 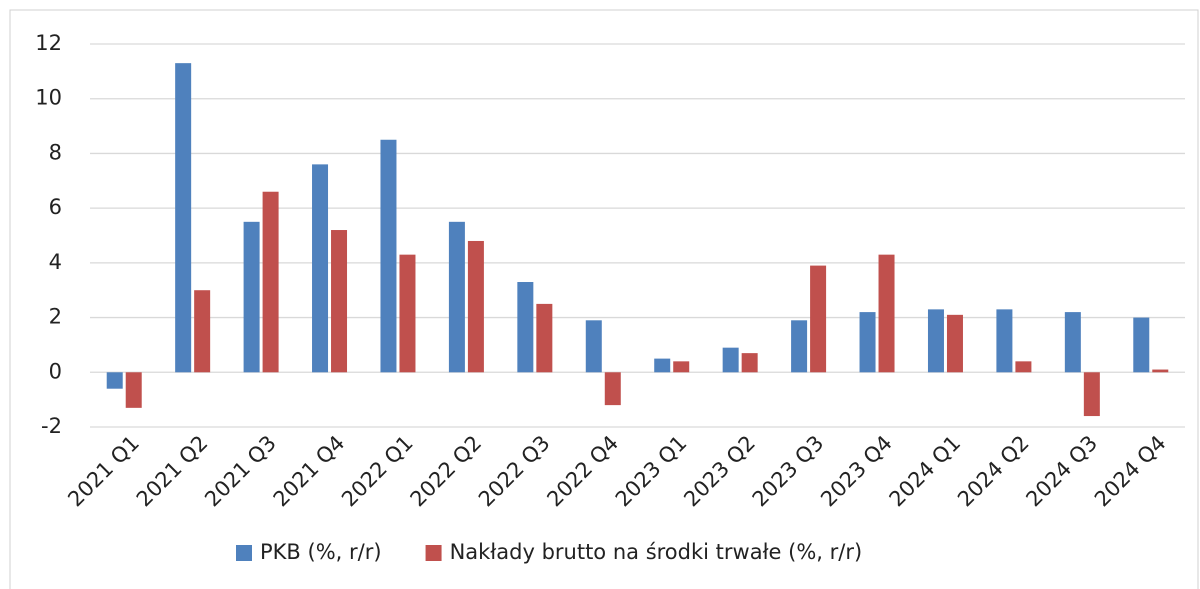 What do you see at coordinates (55, 262) in the screenshot?
I see `y-tick-label: 4` at bounding box center [55, 262].